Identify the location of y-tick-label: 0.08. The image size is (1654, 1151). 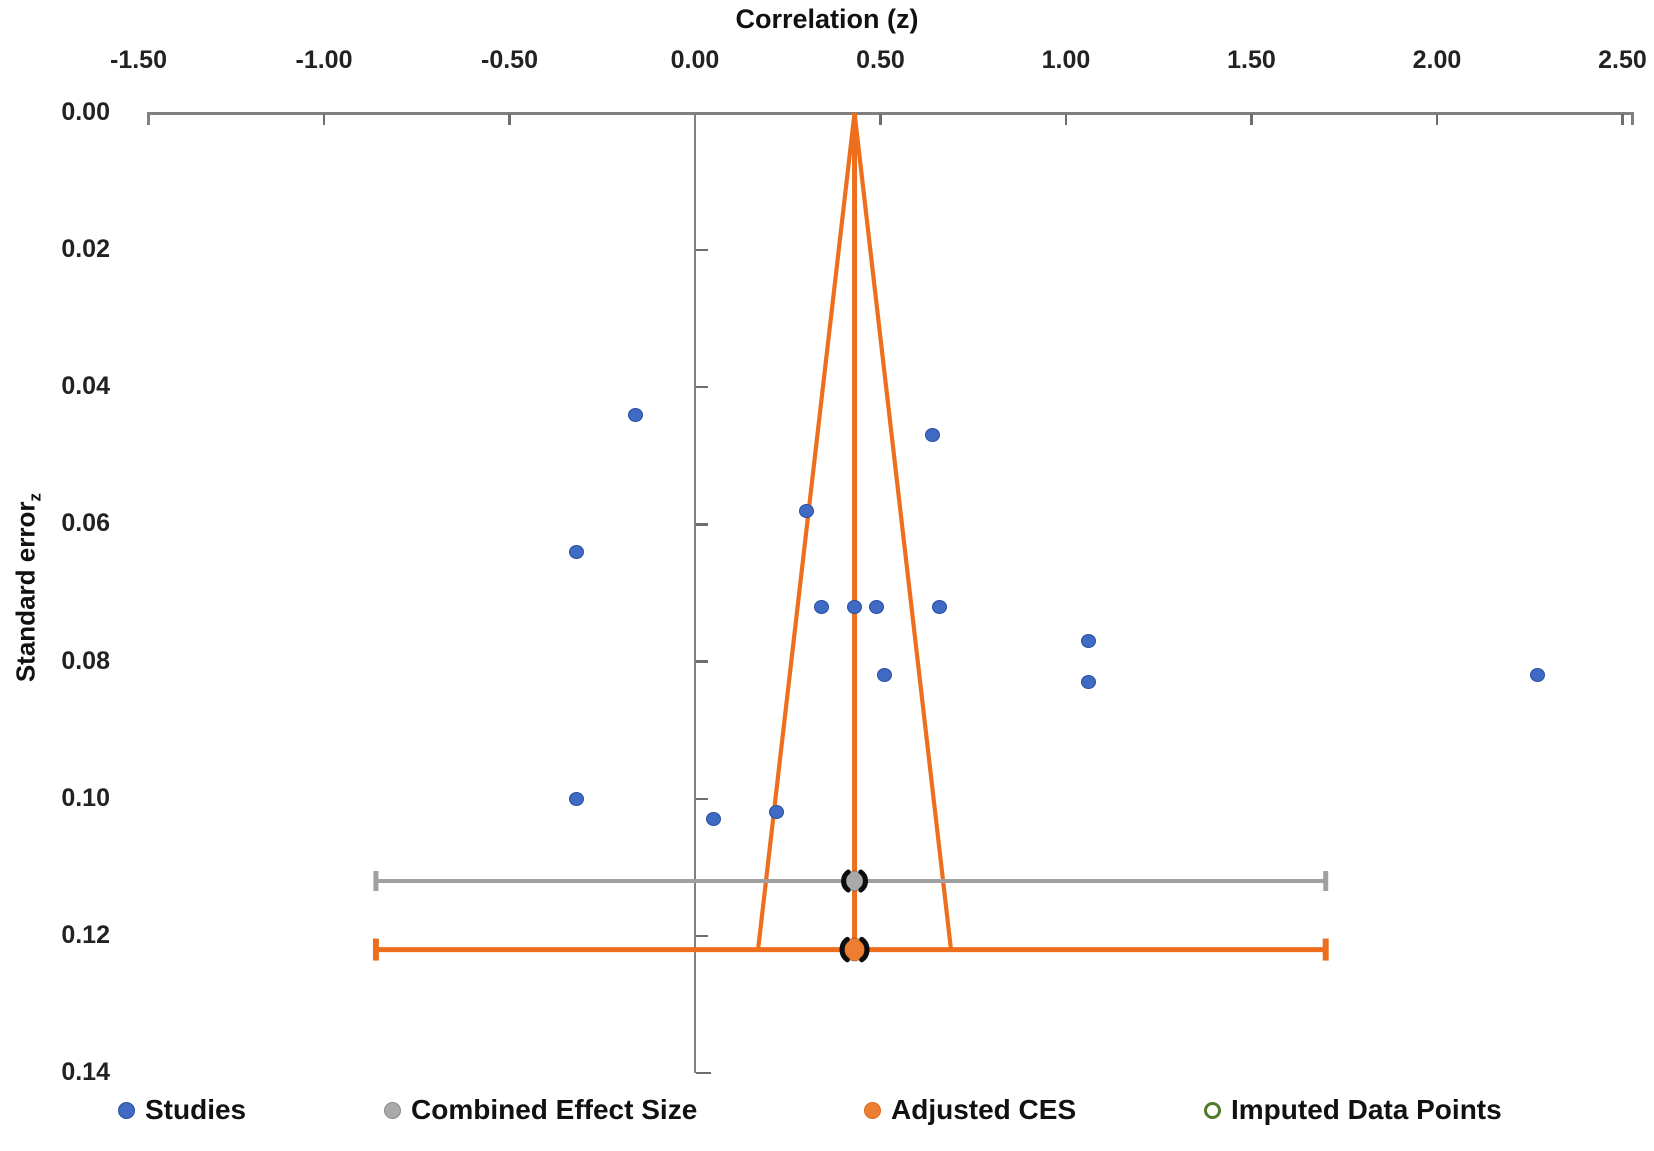
(85, 660).